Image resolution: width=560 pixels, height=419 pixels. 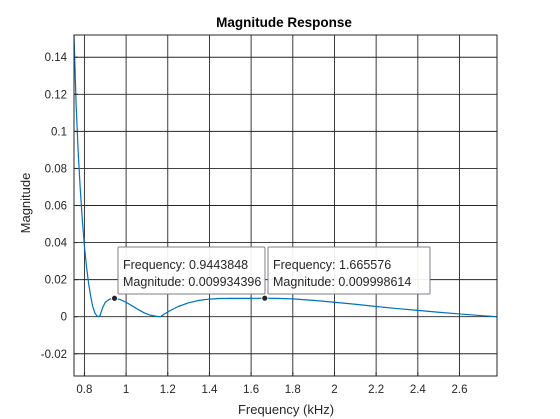 What do you see at coordinates (168, 390) in the screenshot?
I see `x-tick-label: 1.2` at bounding box center [168, 390].